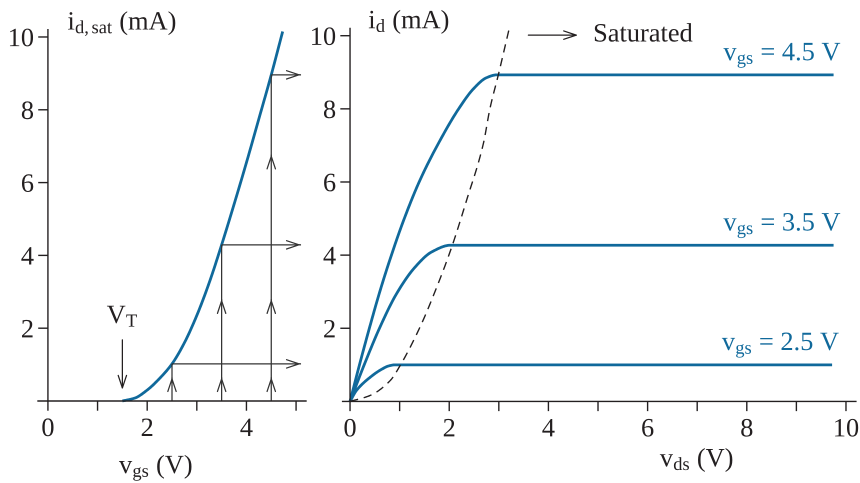 This screenshot has height=483, width=860. Describe the element at coordinates (781, 225) in the screenshot. I see `series-label: v$_{gs}$ = 3.5 V` at that location.